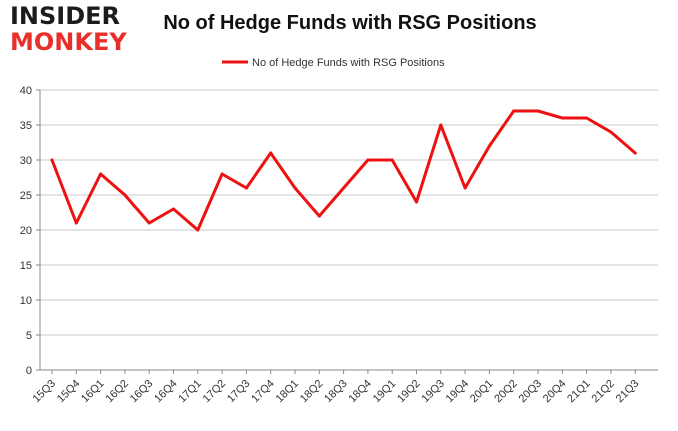 This screenshot has width=678, height=431. I want to click on legend: No of Hedge Funds with RSG Positions, so click(333, 63).